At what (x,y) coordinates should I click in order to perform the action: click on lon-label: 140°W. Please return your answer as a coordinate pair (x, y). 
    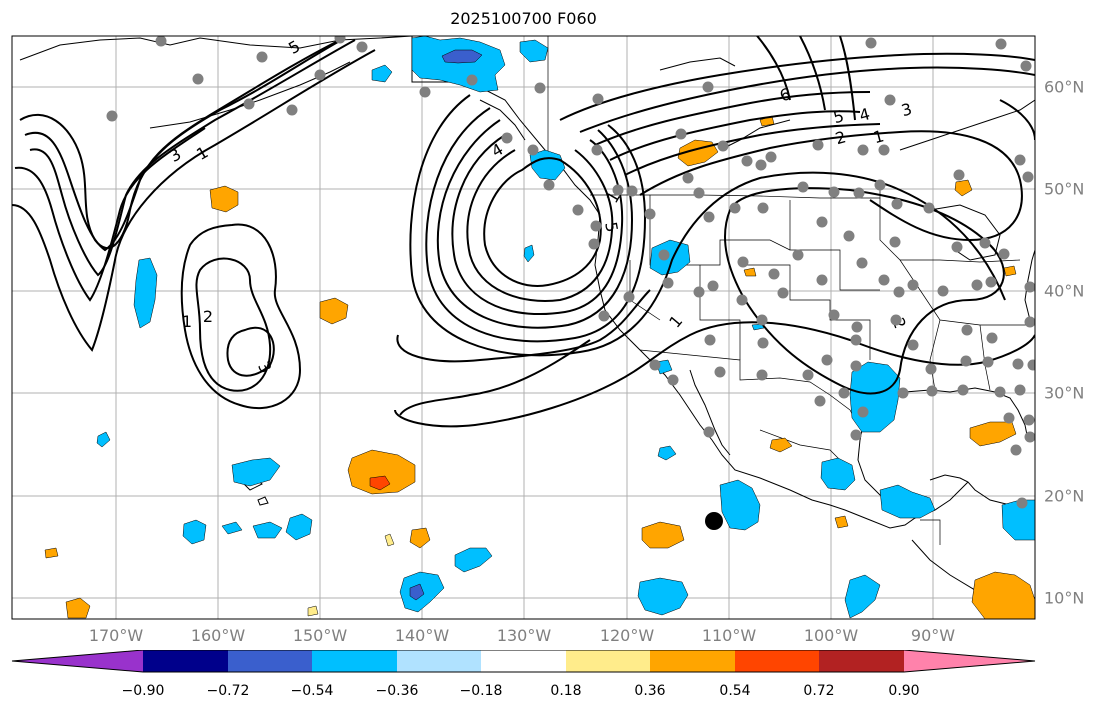
    Looking at the image, I should click on (422, 635).